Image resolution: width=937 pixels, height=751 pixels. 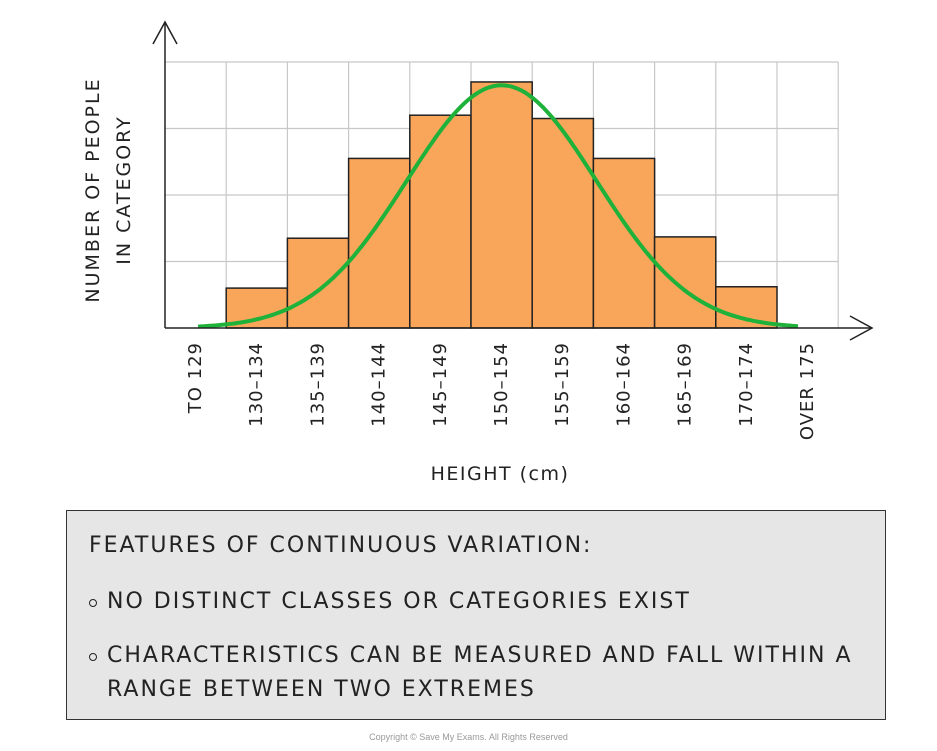 I want to click on x-axis-arrow, so click(x=861, y=328).